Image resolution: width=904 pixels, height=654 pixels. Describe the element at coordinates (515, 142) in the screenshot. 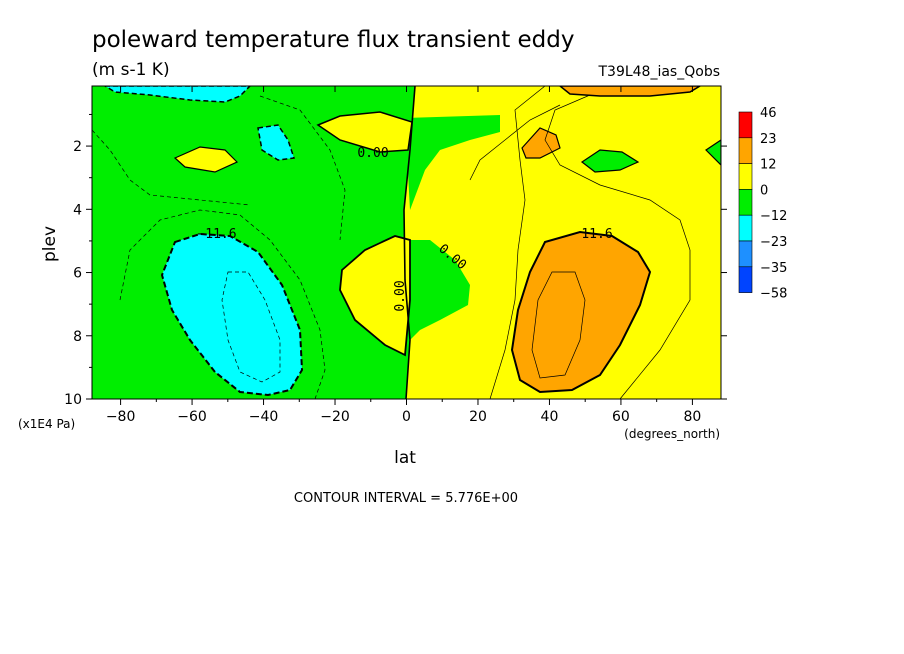

I see `contour-upper-north` at that location.